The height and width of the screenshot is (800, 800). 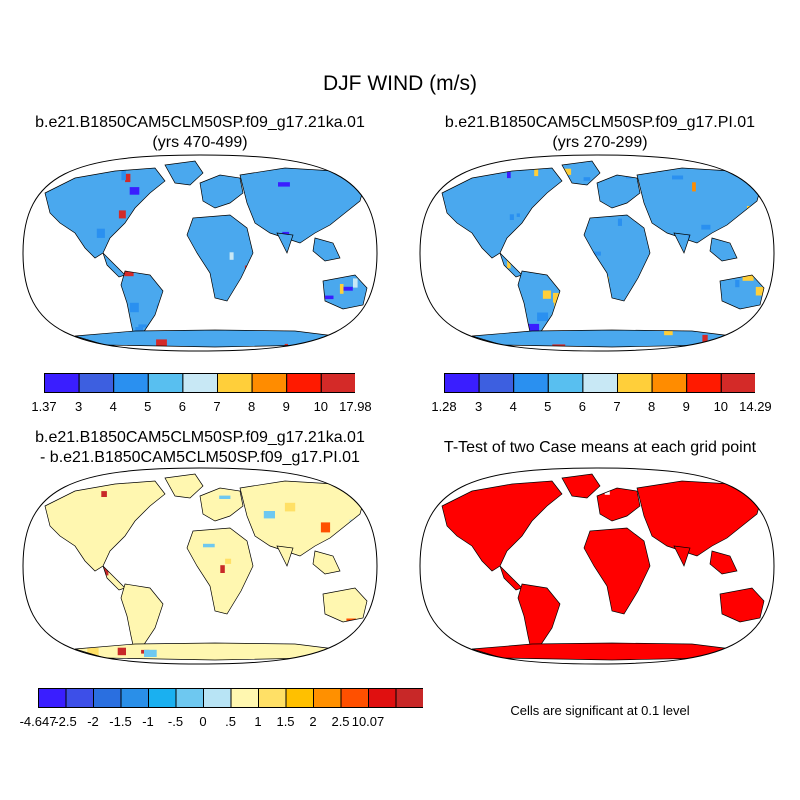 I want to click on landmass-north-america, so click(x=502, y=526).